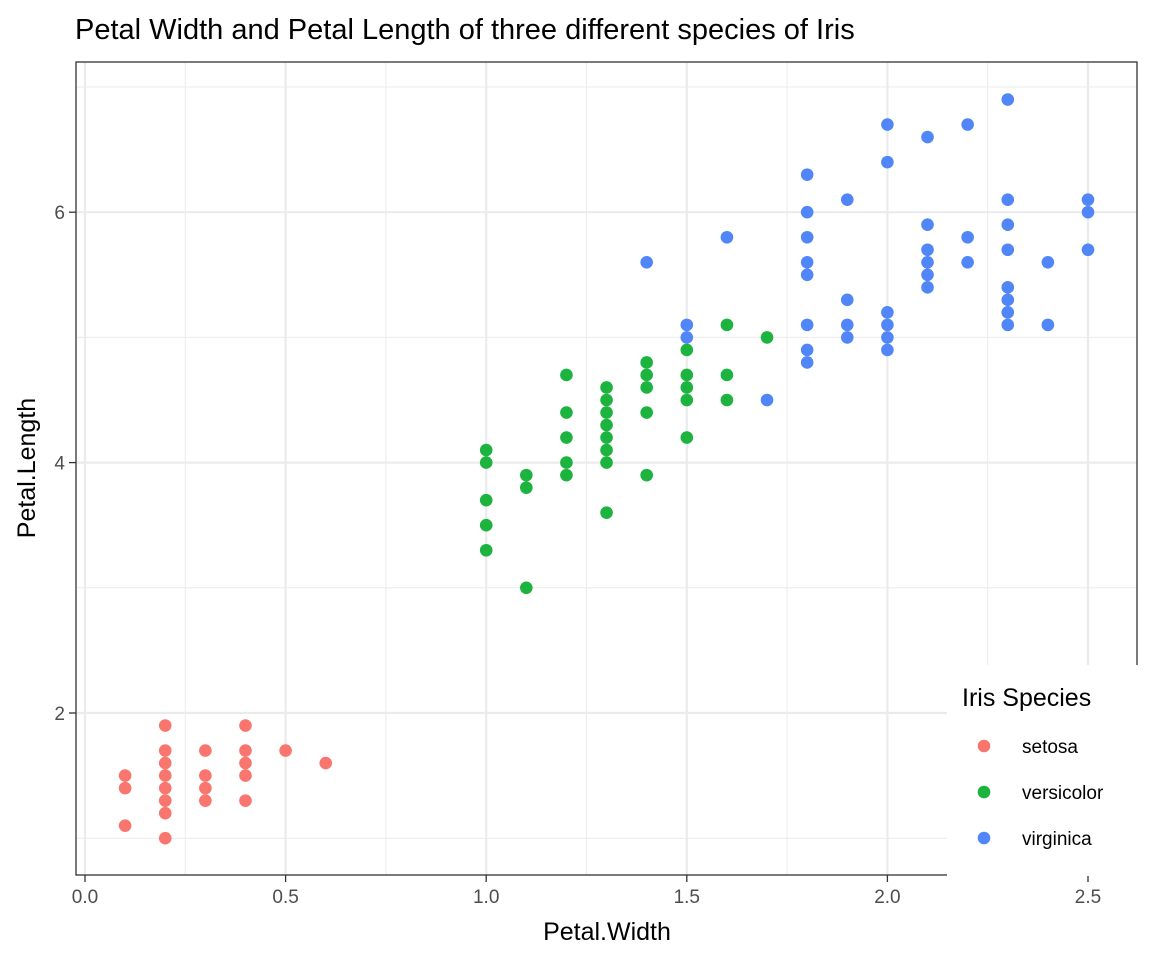  Describe the element at coordinates (984, 838) in the screenshot. I see `legend-key-virginica` at that location.